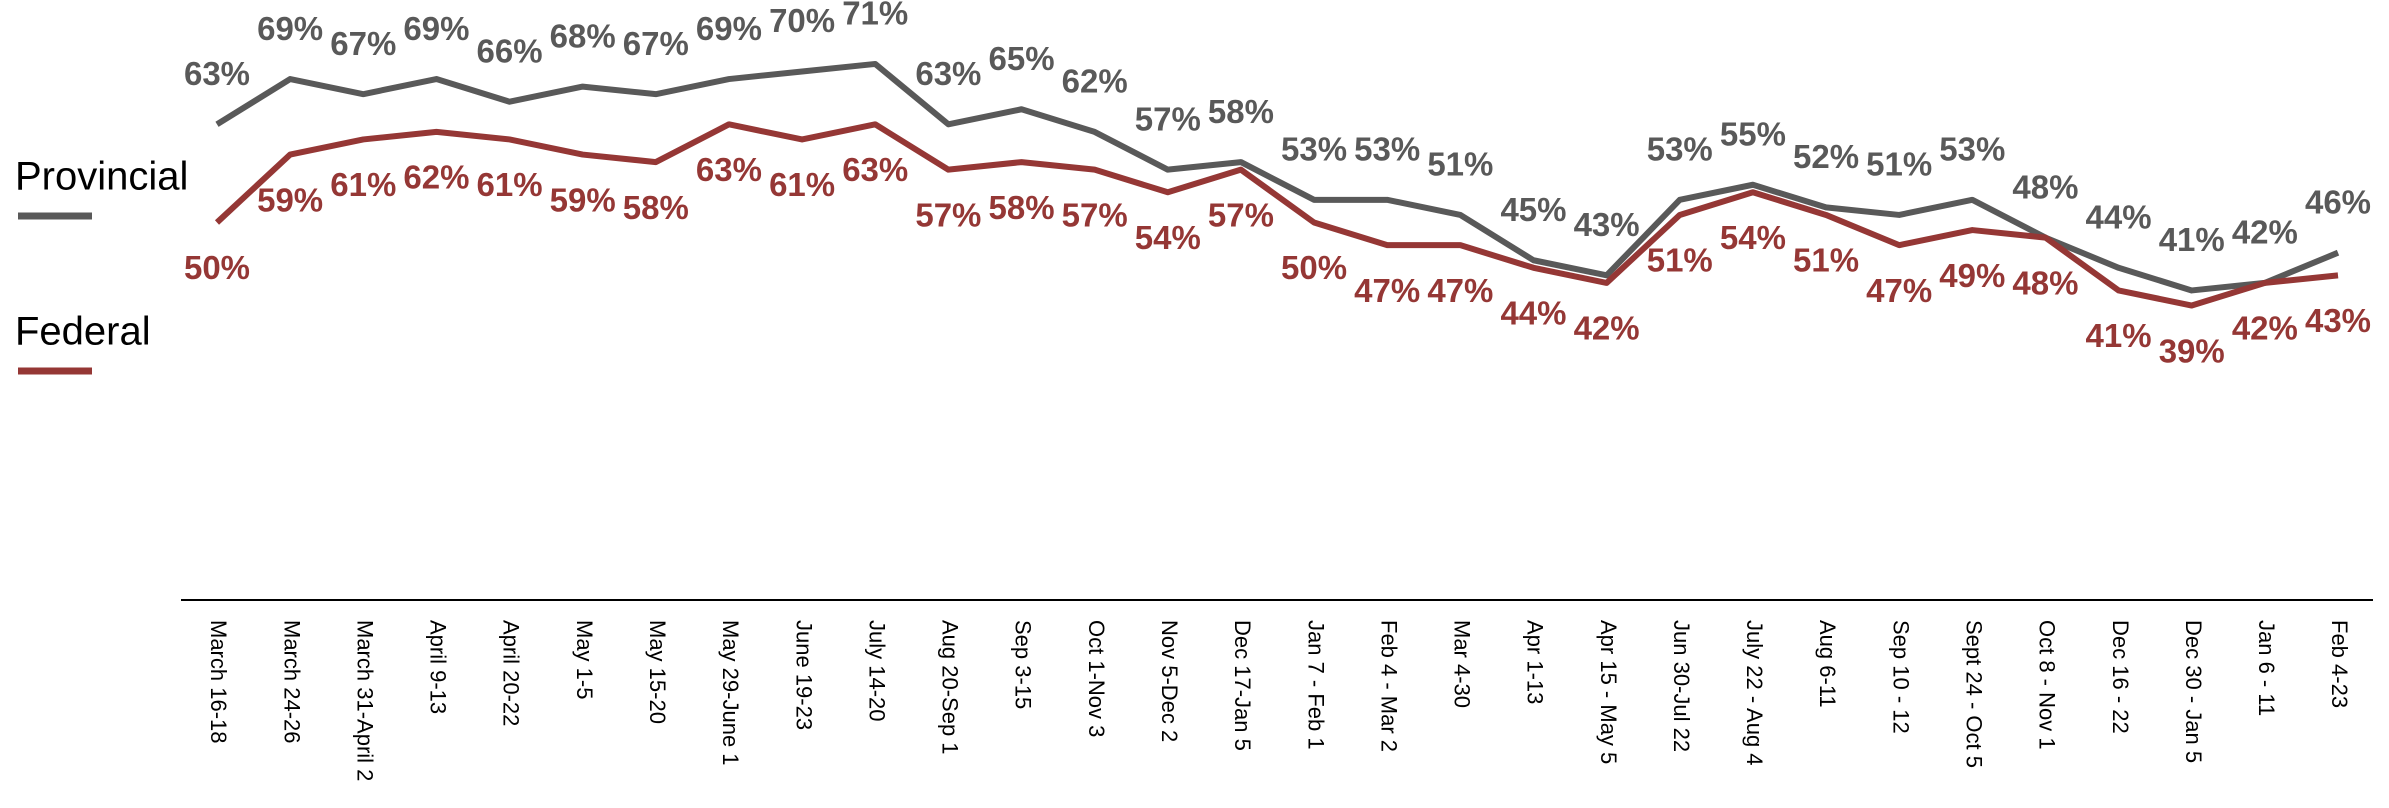 This screenshot has width=2389, height=808. What do you see at coordinates (1533, 209) in the screenshot?
I see `data-label: 45%` at bounding box center [1533, 209].